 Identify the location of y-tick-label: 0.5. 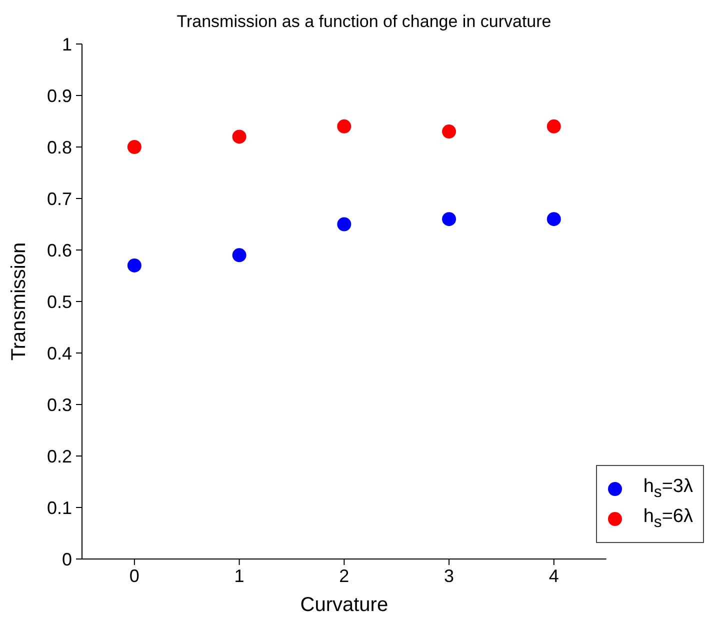
(59, 302).